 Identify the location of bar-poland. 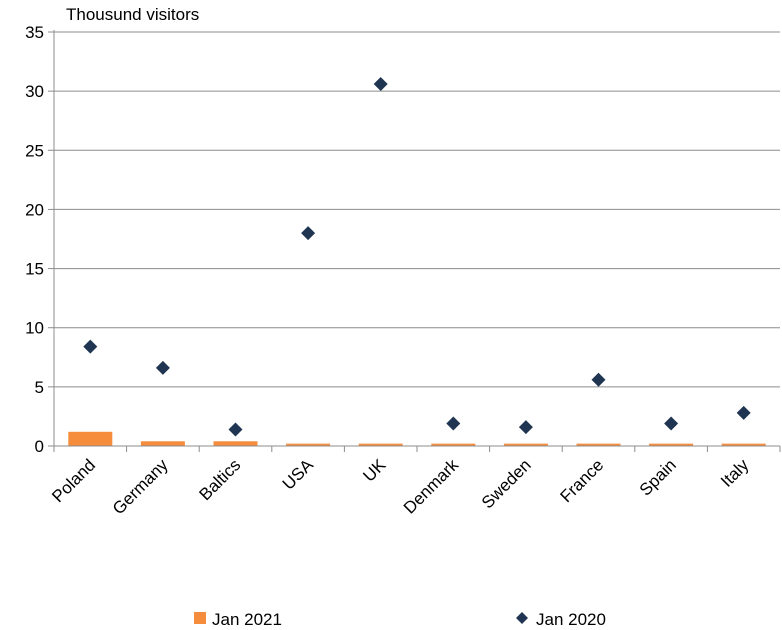
(90, 438).